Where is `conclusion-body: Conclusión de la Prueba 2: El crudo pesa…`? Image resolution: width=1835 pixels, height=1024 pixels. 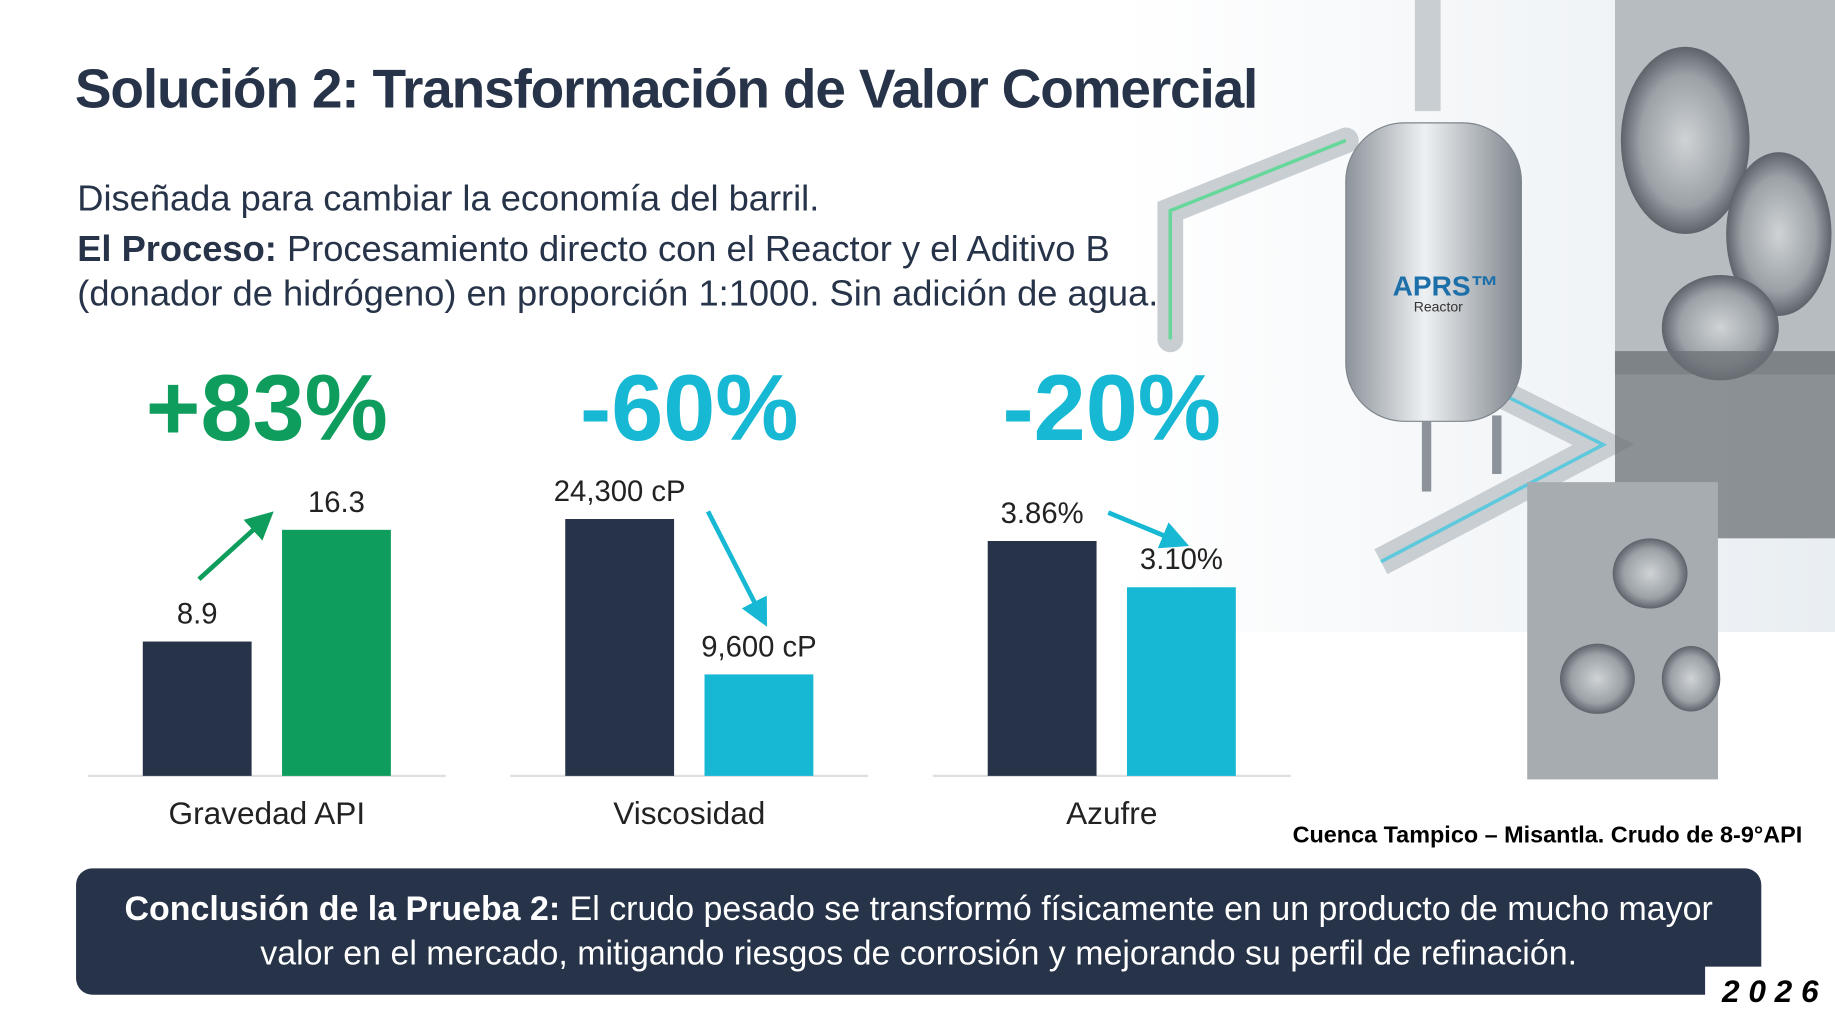 conclusion-body: Conclusión de la Prueba 2: El crudo pesa… is located at coordinates (918, 931).